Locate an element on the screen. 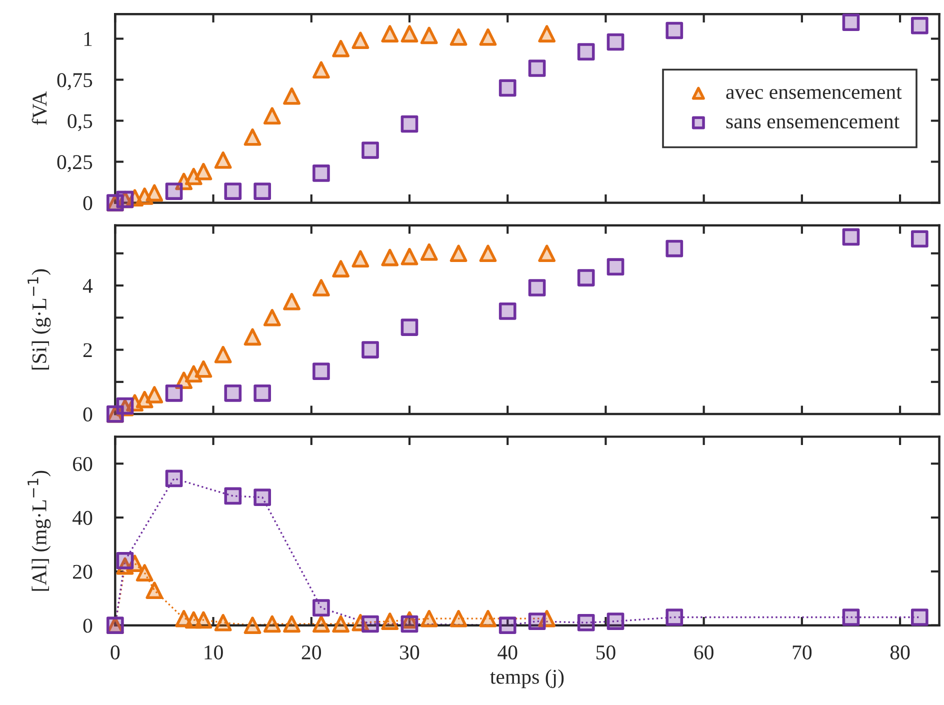 This screenshot has width=944, height=705. x-tick-label: 20 is located at coordinates (312, 652).